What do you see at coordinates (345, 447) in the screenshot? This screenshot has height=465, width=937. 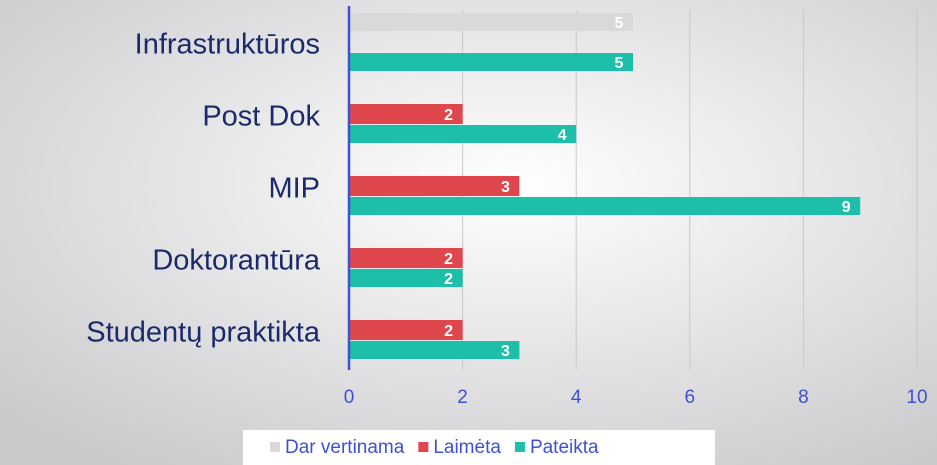 I see `legend-label: Dar vertinama` at bounding box center [345, 447].